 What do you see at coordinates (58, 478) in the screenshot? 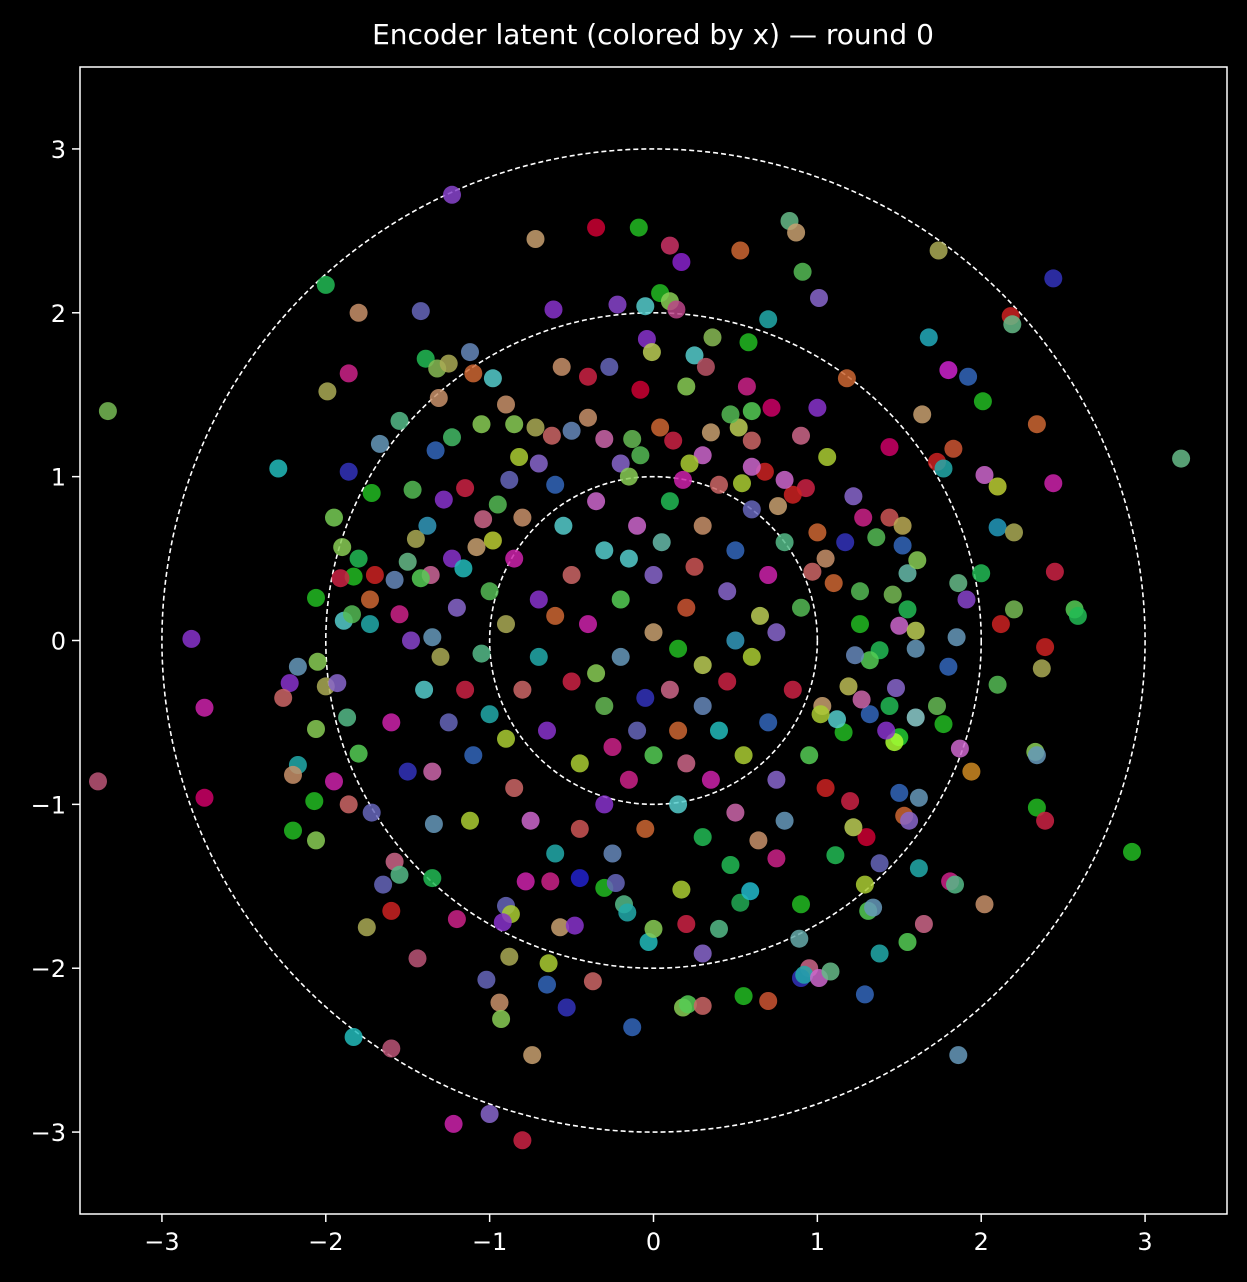
I see `y-tick-label: 1` at bounding box center [58, 478].